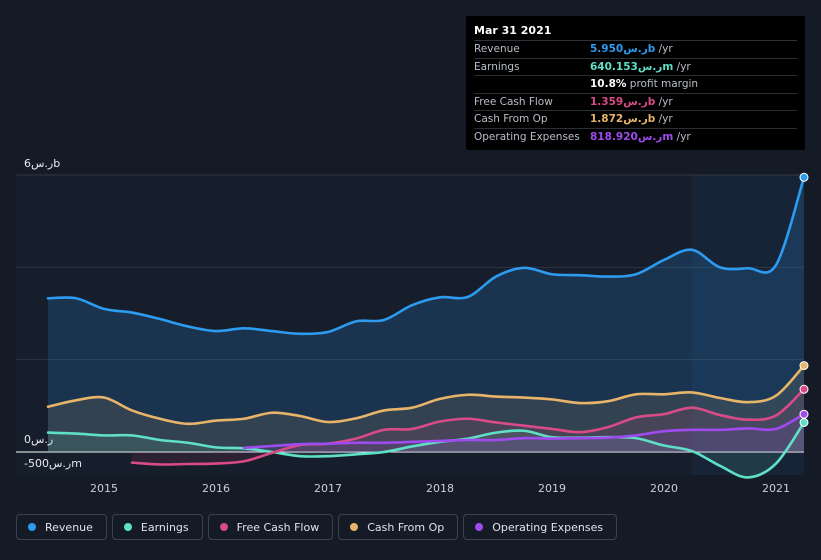 The height and width of the screenshot is (560, 821). I want to click on legend-item-operating-expenses: Operating Expenses, so click(540, 527).